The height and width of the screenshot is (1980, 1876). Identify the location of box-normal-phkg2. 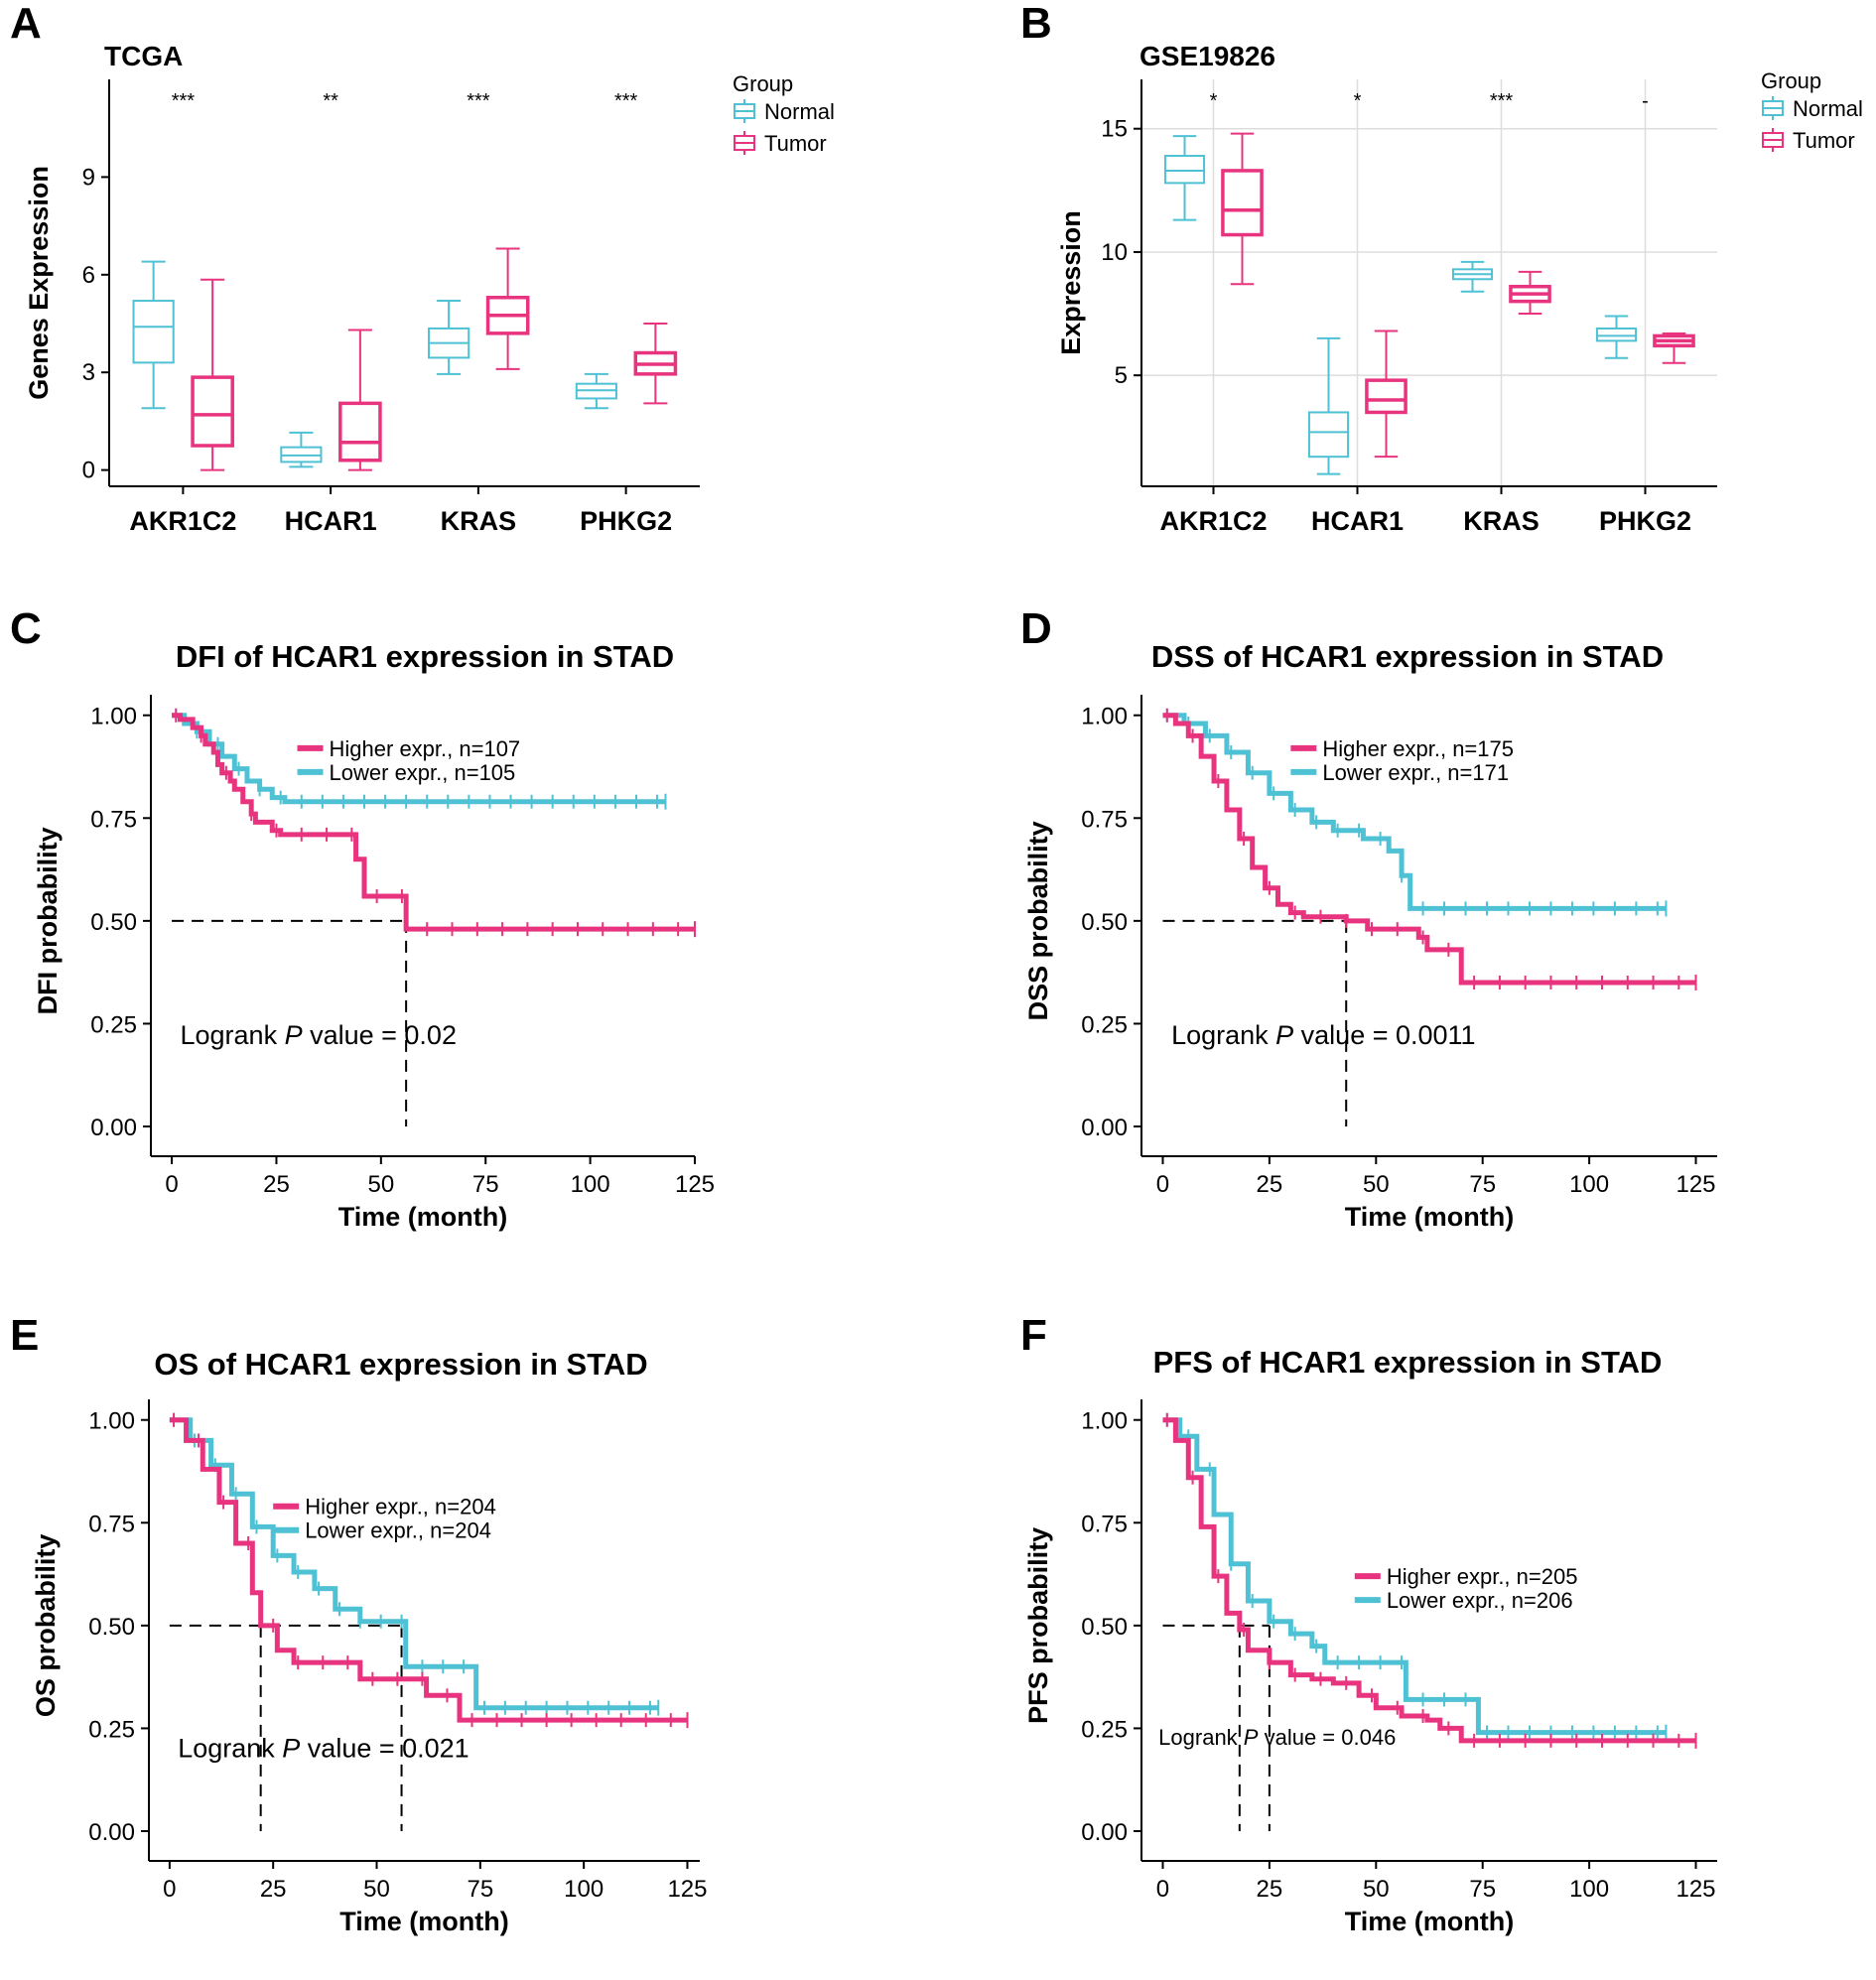
(596, 391).